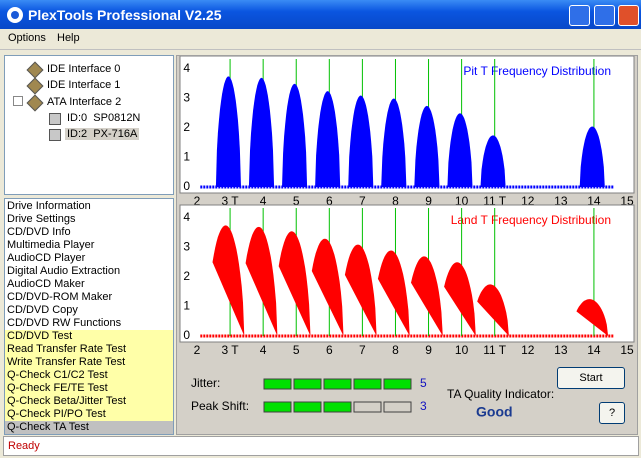 Image resolution: width=641 pixels, height=458 pixels. Describe the element at coordinates (60, 297) in the screenshot. I see `function-item: CD/DVD-ROM Maker` at that location.